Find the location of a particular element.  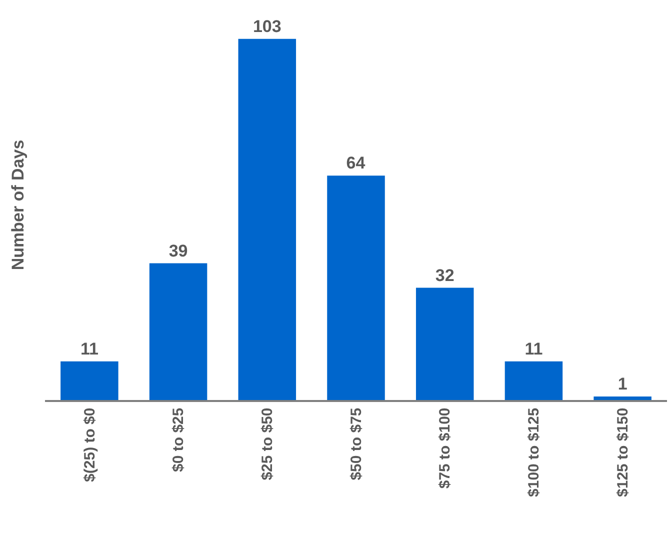

x-tick-label: $25 to $50 is located at coordinates (267, 444).